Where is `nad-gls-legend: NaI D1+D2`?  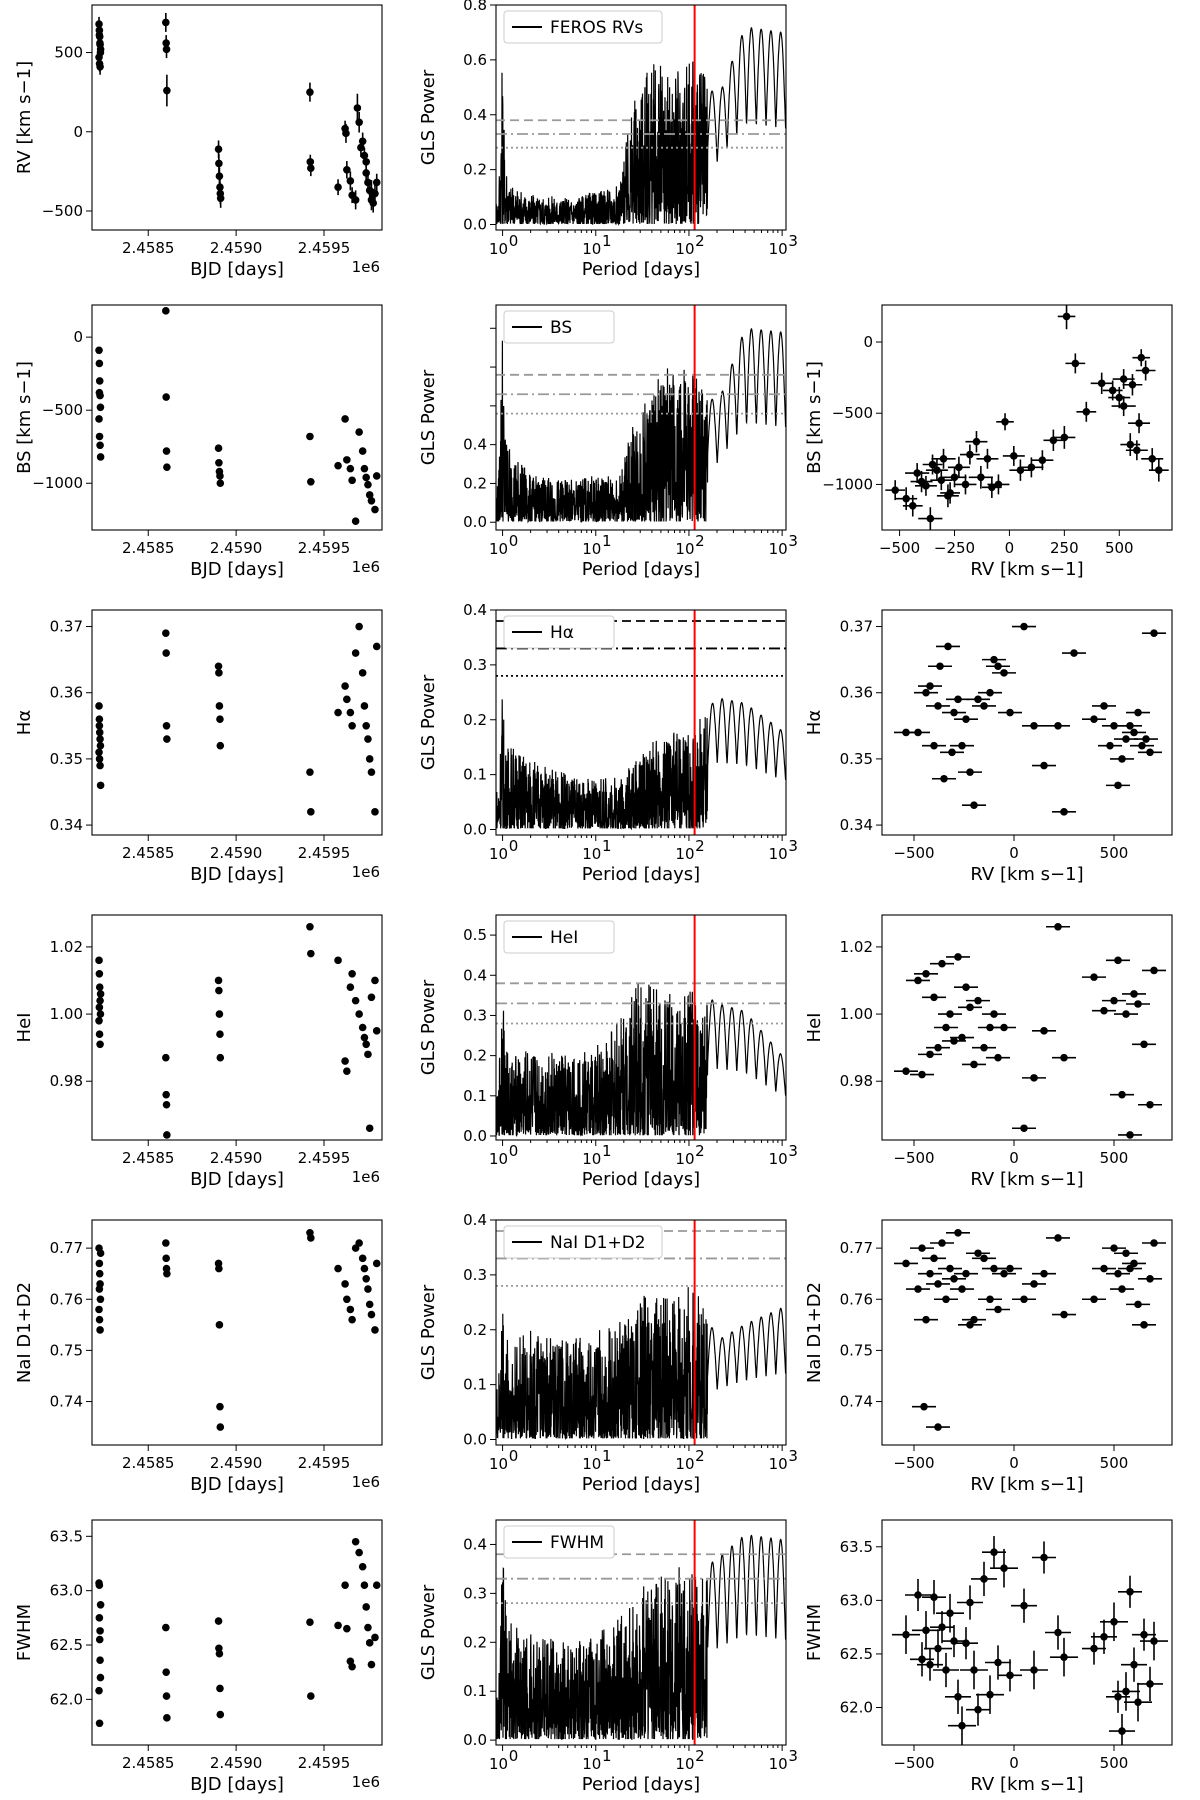 nad-gls-legend: NaI D1+D2 is located at coordinates (583, 1242).